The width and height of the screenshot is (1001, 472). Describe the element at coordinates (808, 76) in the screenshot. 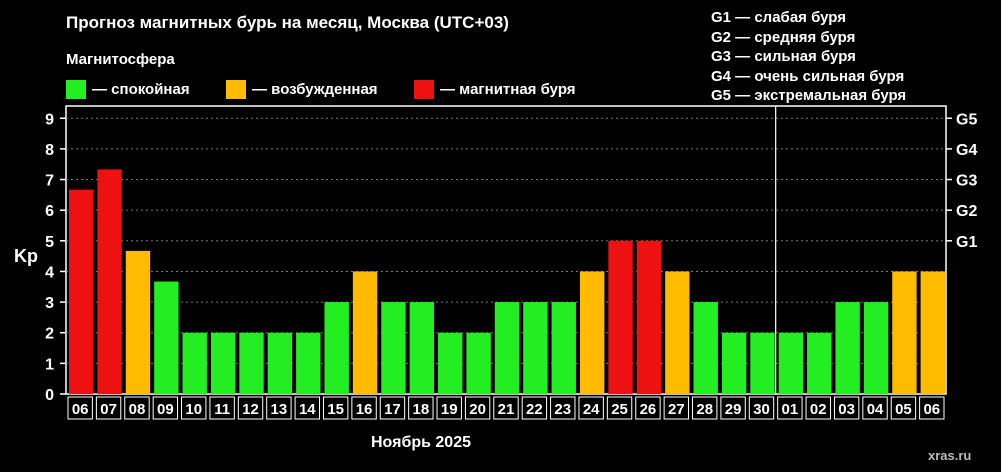

I see `g-scale-g4: G4 — очень сильная буря` at that location.